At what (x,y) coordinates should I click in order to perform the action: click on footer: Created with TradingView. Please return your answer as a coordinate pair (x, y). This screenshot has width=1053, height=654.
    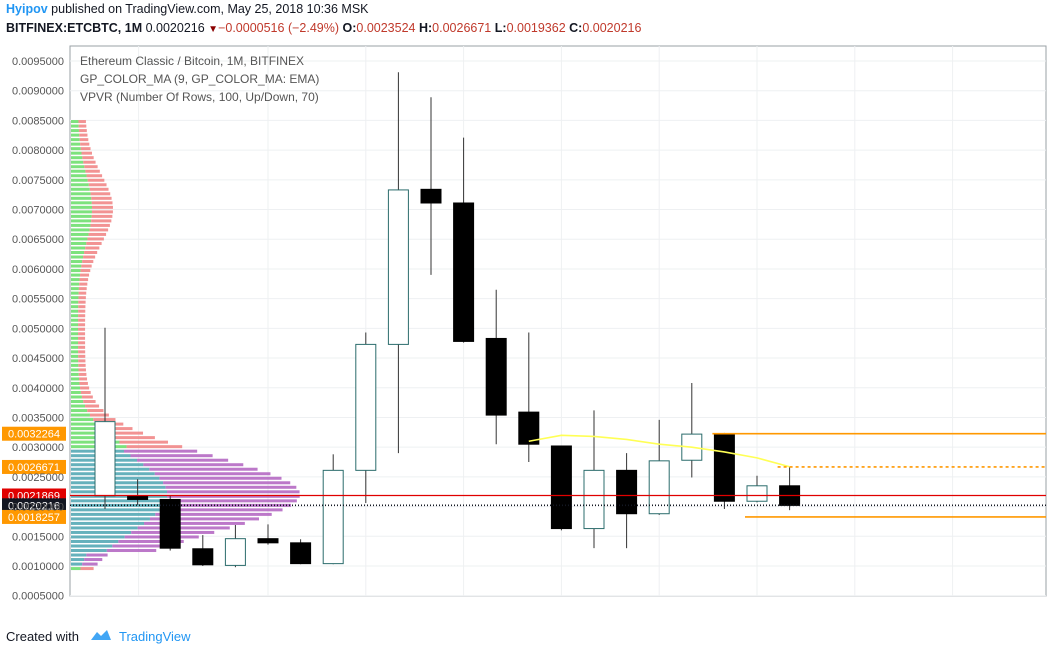
    Looking at the image, I should click on (98, 636).